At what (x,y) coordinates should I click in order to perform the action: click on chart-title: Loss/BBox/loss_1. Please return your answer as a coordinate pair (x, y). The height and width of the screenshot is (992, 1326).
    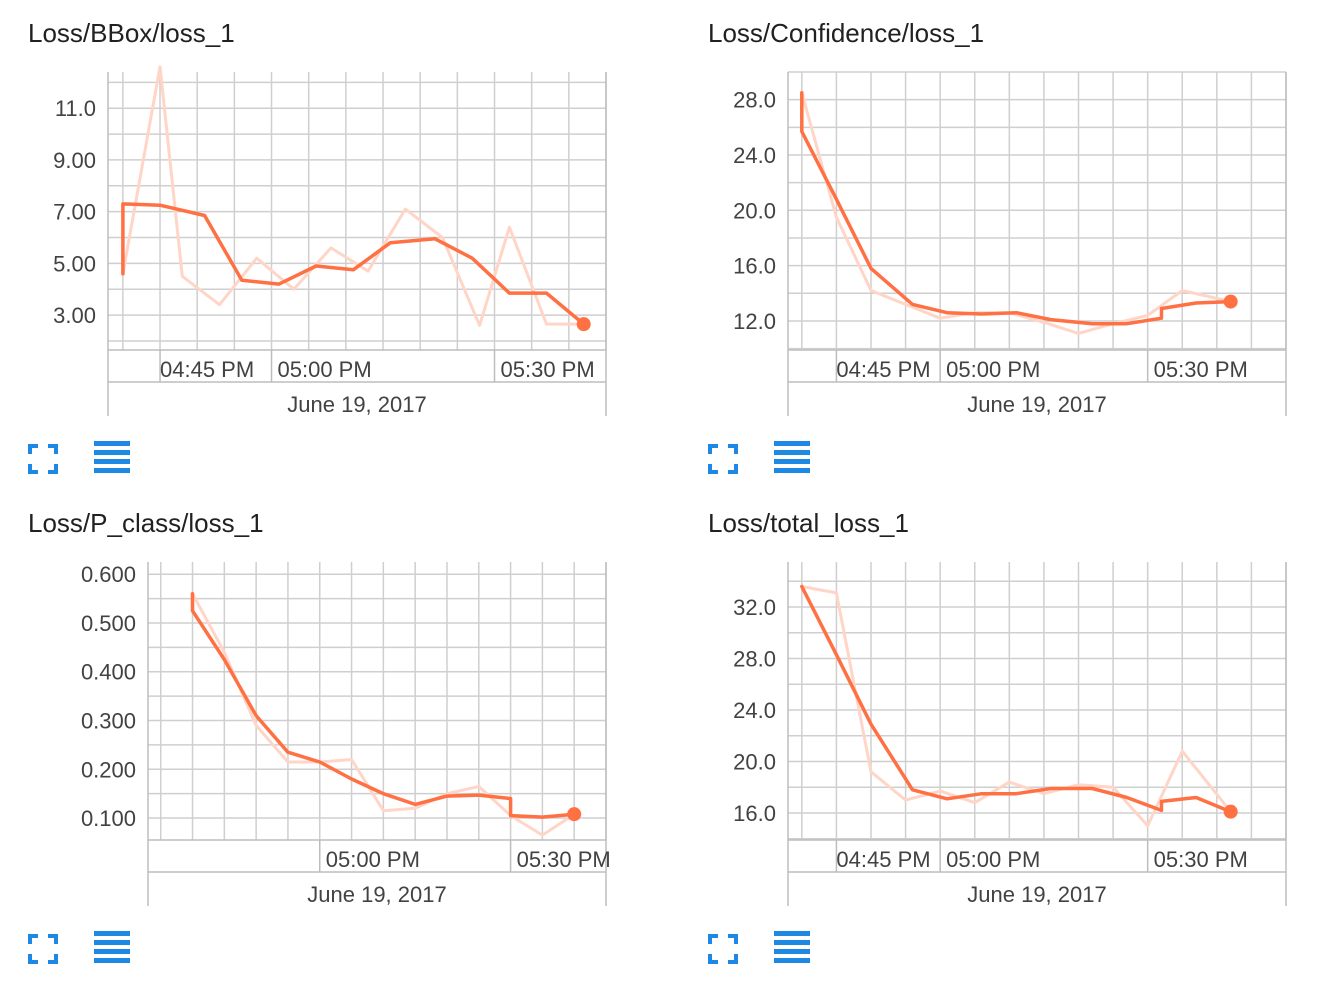
    Looking at the image, I should click on (131, 33).